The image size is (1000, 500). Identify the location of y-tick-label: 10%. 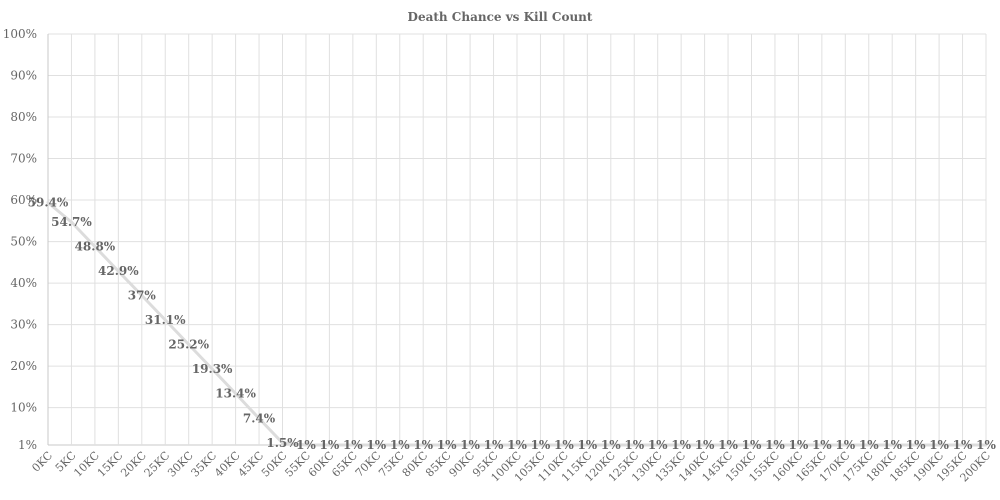
(23, 408).